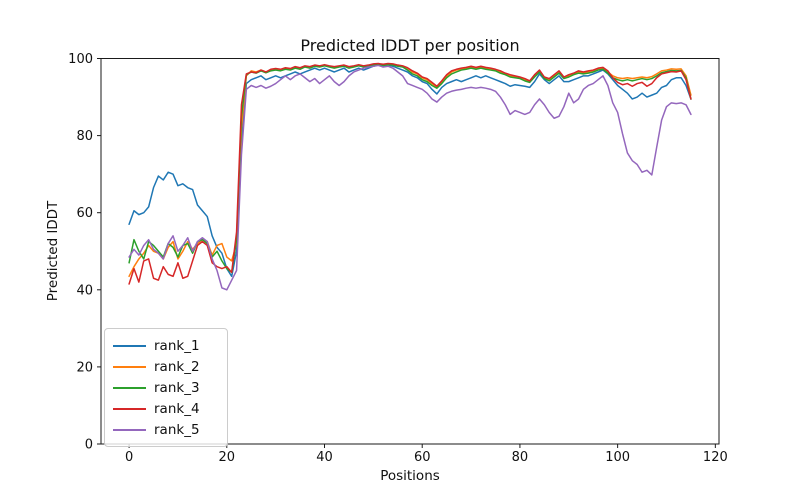 The height and width of the screenshot is (500, 800). What do you see at coordinates (410, 476) in the screenshot?
I see `x-axis-label: Positions` at bounding box center [410, 476].